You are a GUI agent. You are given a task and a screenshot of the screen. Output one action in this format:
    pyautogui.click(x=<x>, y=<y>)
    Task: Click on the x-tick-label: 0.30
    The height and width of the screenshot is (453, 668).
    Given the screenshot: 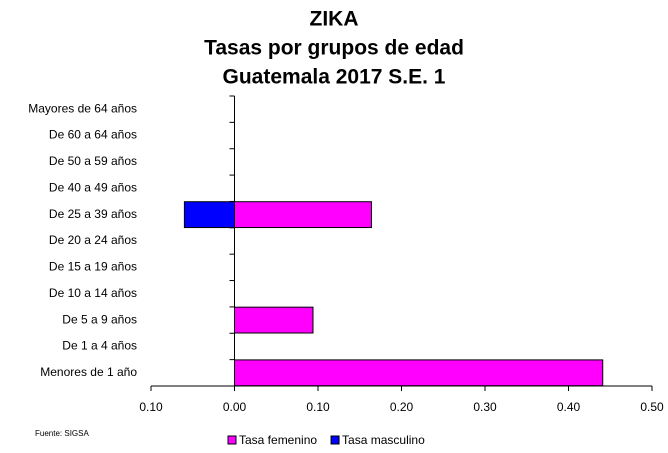 What is the action you would take?
    pyautogui.click(x=485, y=407)
    